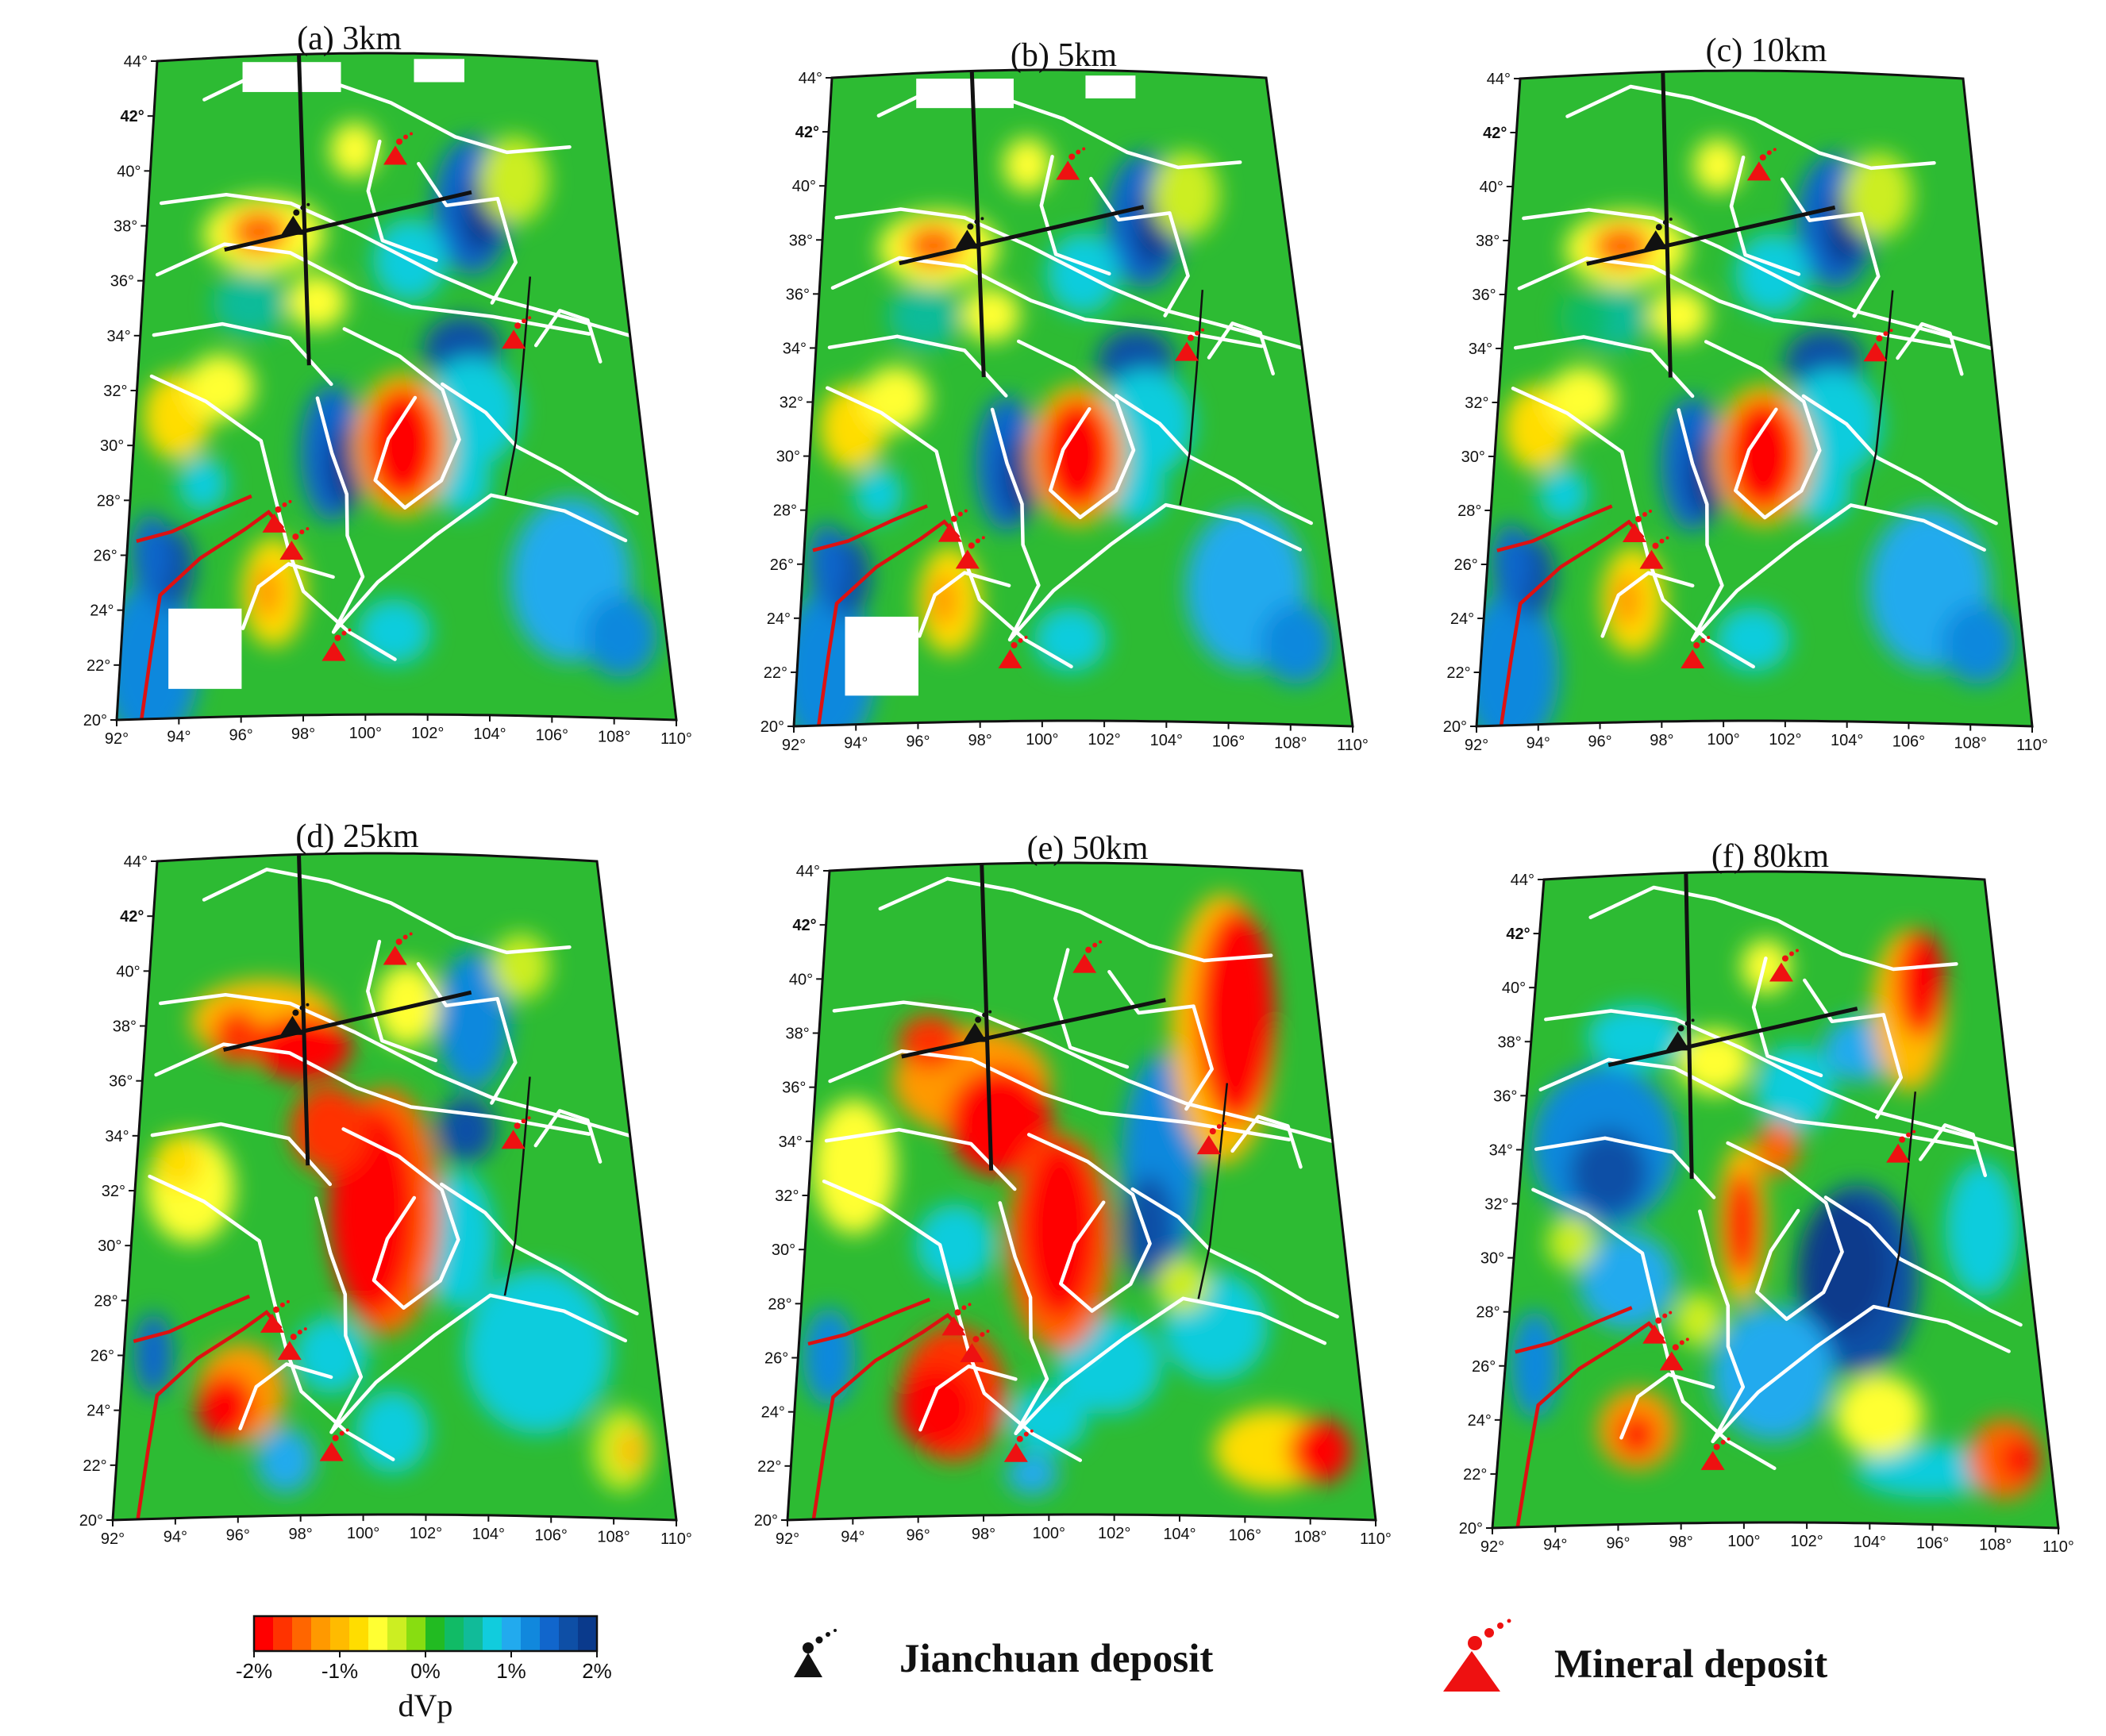  I want to click on lat-tick-label: 34°, so click(791, 1142).